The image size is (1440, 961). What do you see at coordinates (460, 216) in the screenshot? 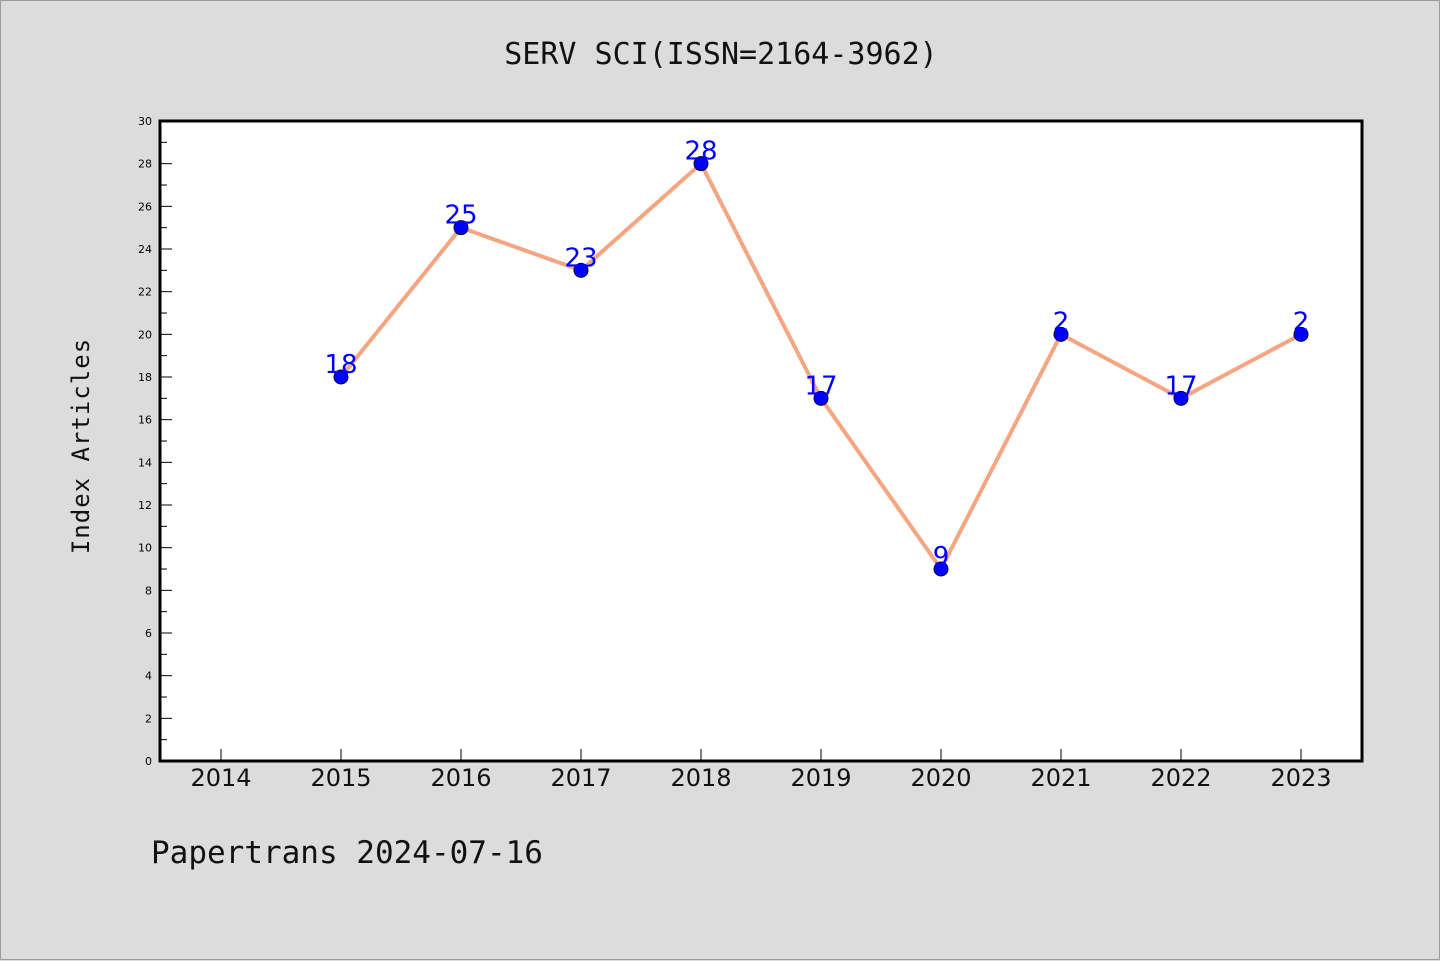
I see `data-label: 25` at bounding box center [460, 216].